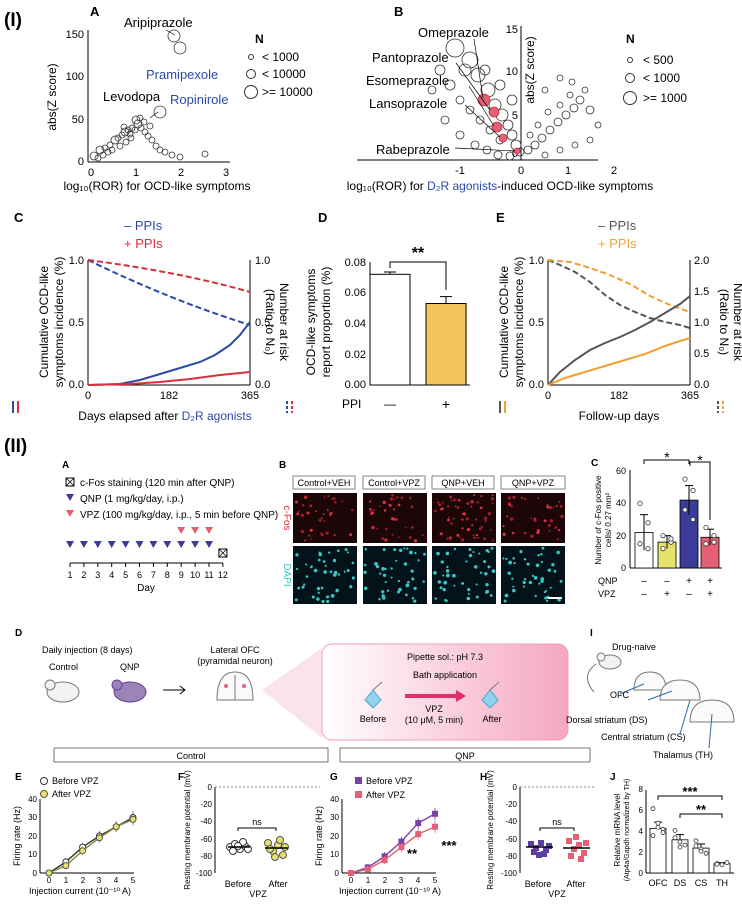  Describe the element at coordinates (95, 11) in the screenshot. I see `panel-label-A: A` at that location.